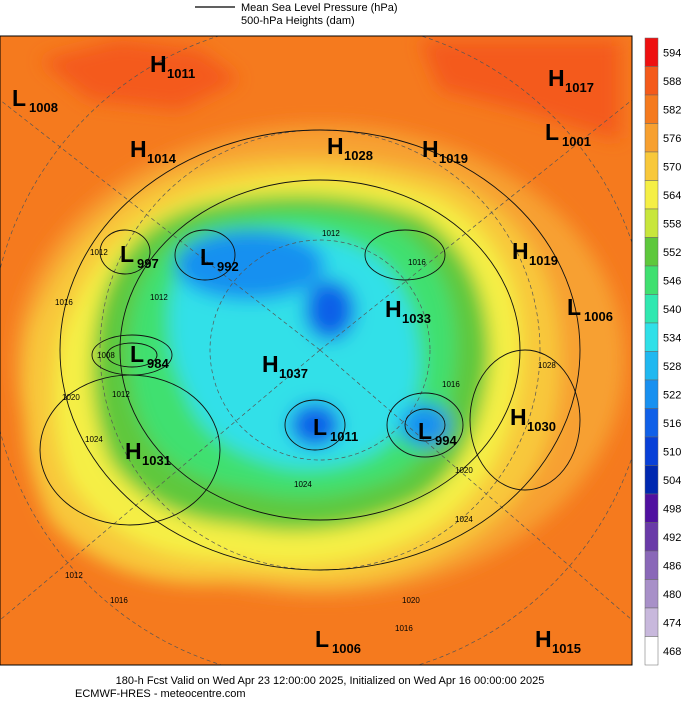 This screenshot has width=681, height=705. What do you see at coordinates (228, 266) in the screenshot?
I see `center-value: 992` at bounding box center [228, 266].